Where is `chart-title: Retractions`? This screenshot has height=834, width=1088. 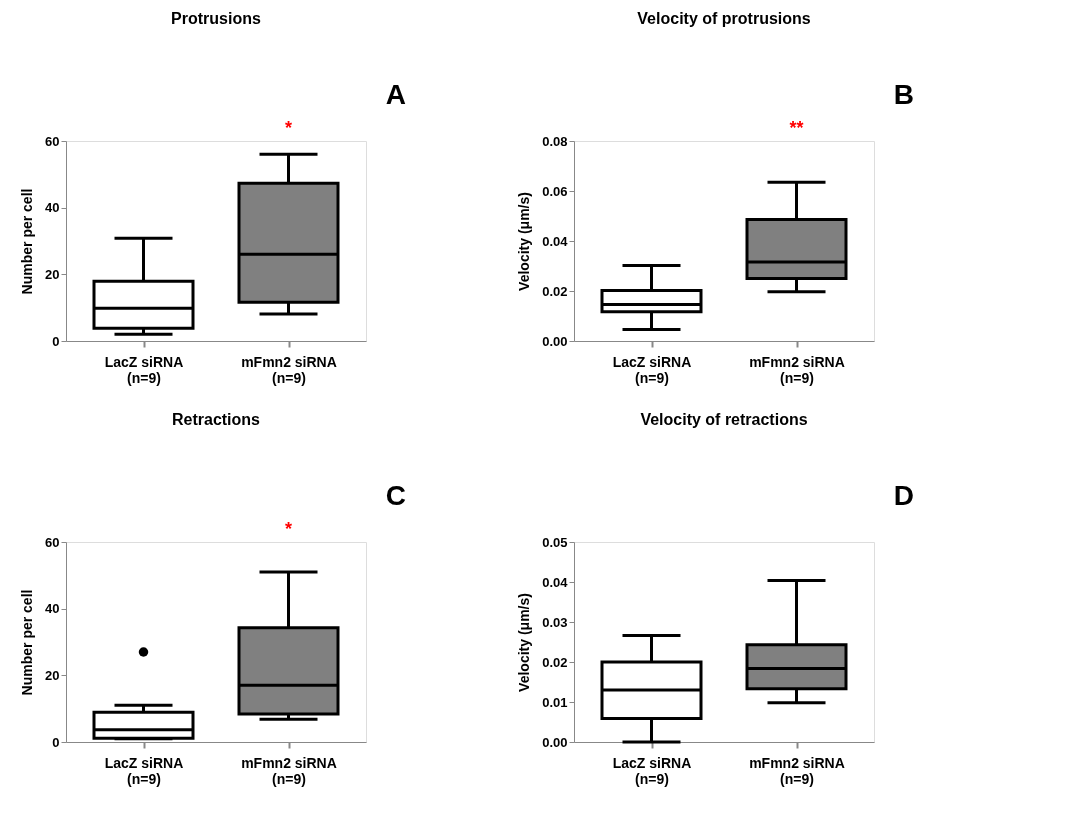
chart-title: Retractions is located at coordinates (216, 419).